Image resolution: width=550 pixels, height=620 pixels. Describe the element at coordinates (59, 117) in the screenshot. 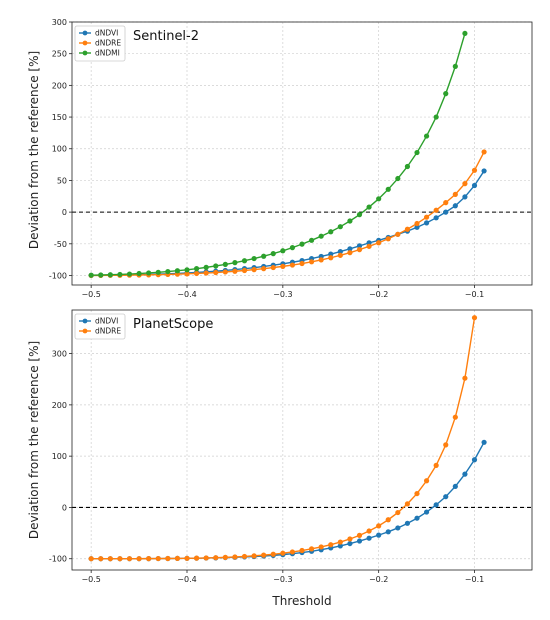

I see `y-tick-label: 150` at that location.